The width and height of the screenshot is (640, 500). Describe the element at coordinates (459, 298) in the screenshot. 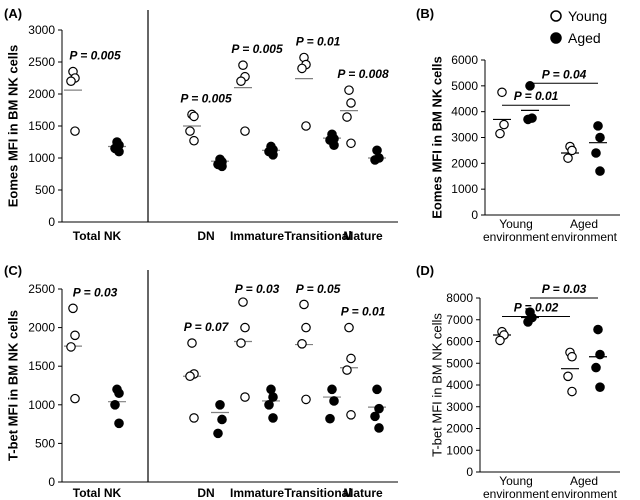

I see `y-tick-label: 8000` at that location.